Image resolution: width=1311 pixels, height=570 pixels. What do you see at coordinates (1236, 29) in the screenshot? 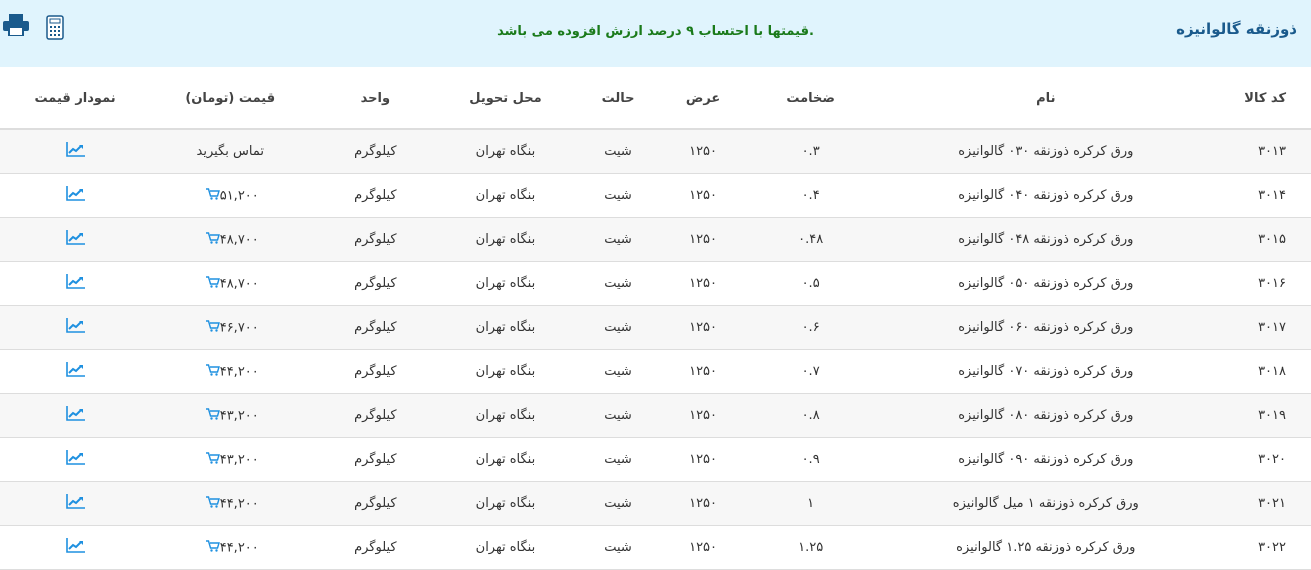
I see `page-title: ذوزنقه گالوانیزه` at bounding box center [1236, 29].